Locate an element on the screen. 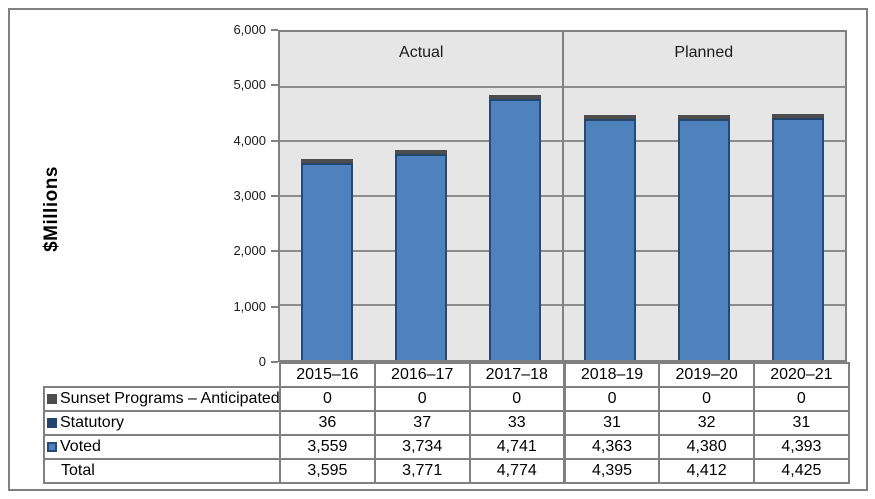  year-header-cell: 2015–16 is located at coordinates (327, 375).